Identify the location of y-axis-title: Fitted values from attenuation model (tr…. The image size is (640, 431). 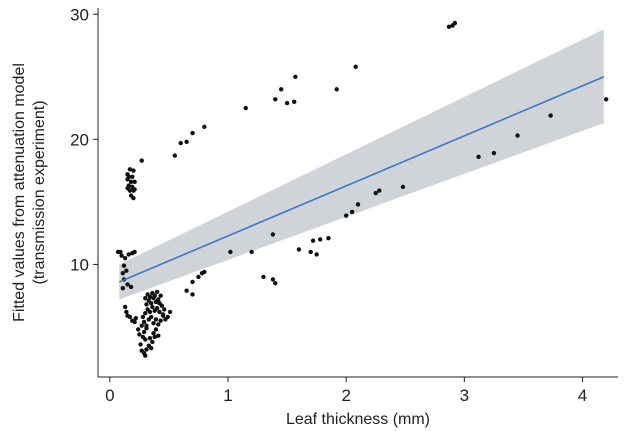
(29, 192).